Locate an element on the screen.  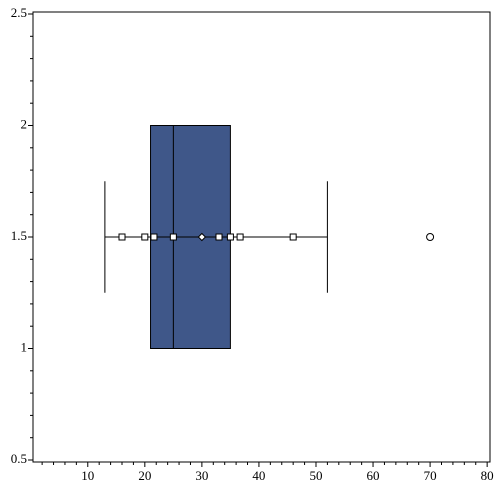
y-tick-label: 2 is located at coordinates (24, 123).